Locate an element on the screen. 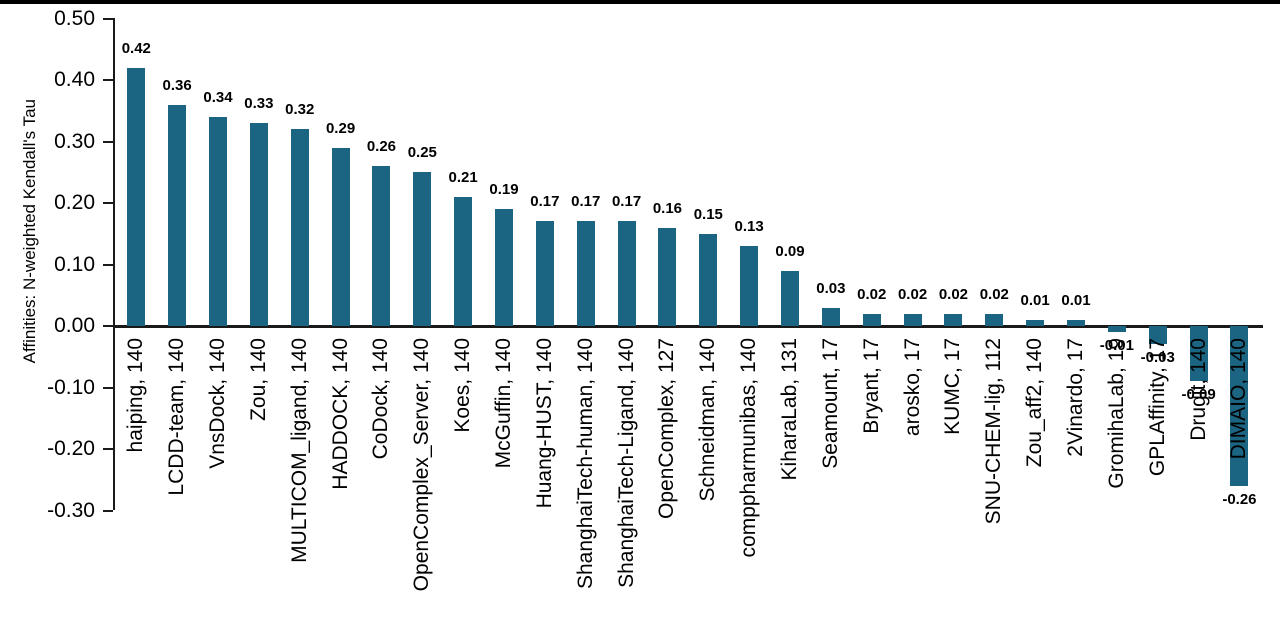  x-category-label: KUMC, 17 is located at coordinates (953, 386).